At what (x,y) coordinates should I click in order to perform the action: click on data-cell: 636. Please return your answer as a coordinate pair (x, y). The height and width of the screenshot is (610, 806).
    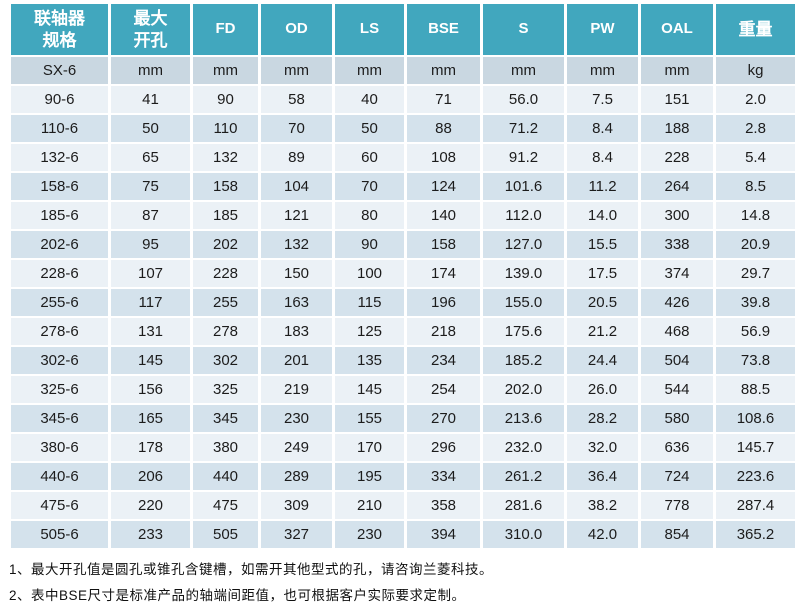
    Looking at the image, I should click on (677, 447).